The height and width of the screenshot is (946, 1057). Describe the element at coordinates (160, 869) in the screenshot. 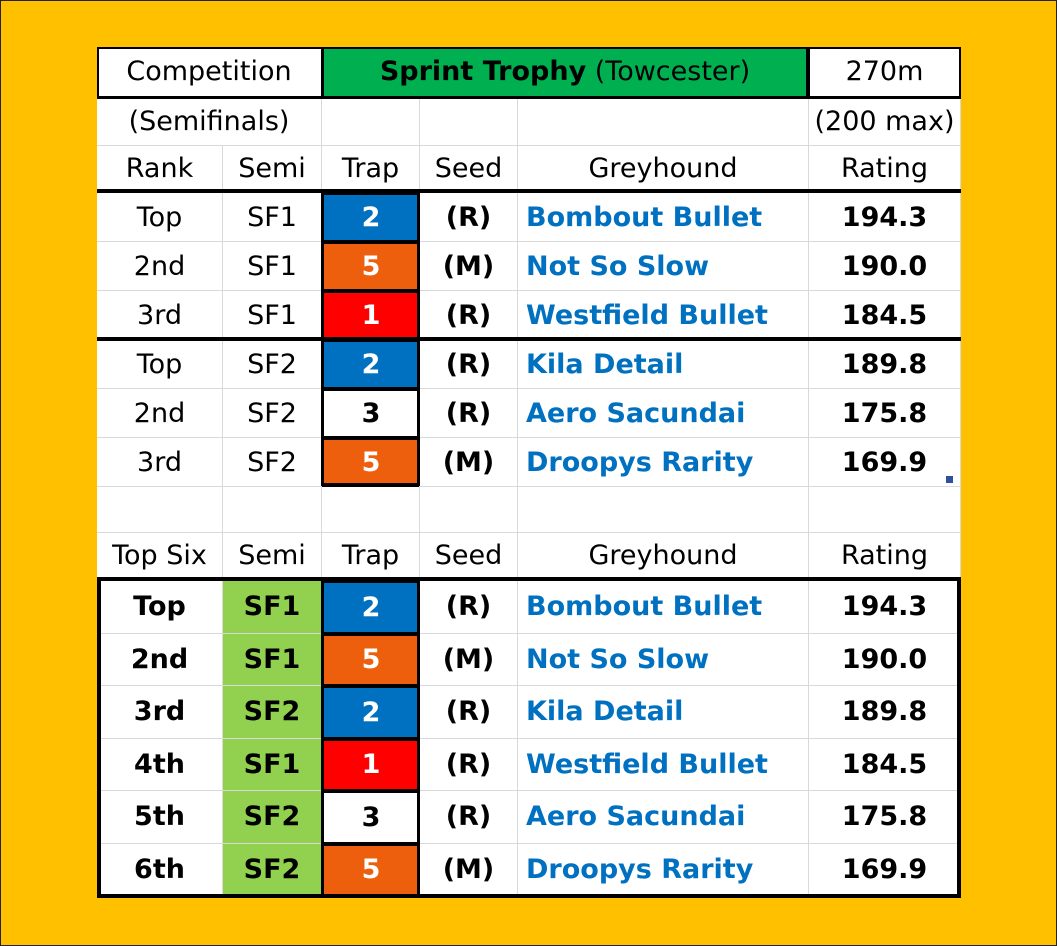

I see `cell-rank: 6th` at that location.